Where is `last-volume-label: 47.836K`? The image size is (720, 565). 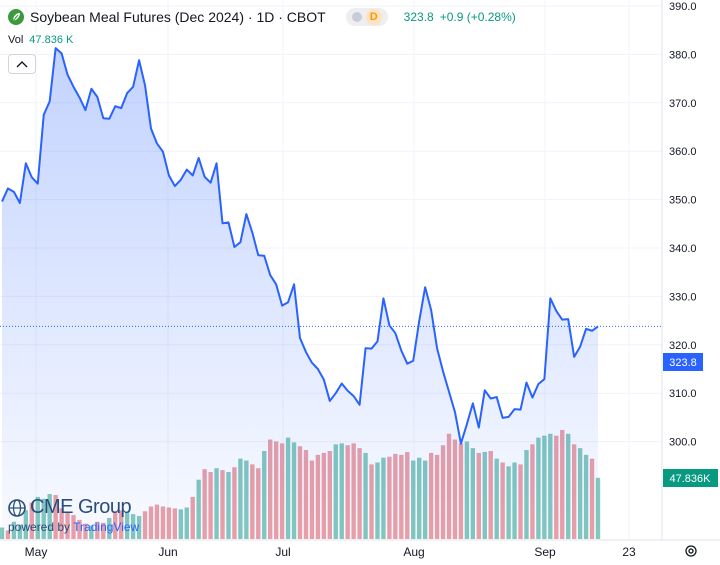
last-volume-label: 47.836K is located at coordinates (690, 478).